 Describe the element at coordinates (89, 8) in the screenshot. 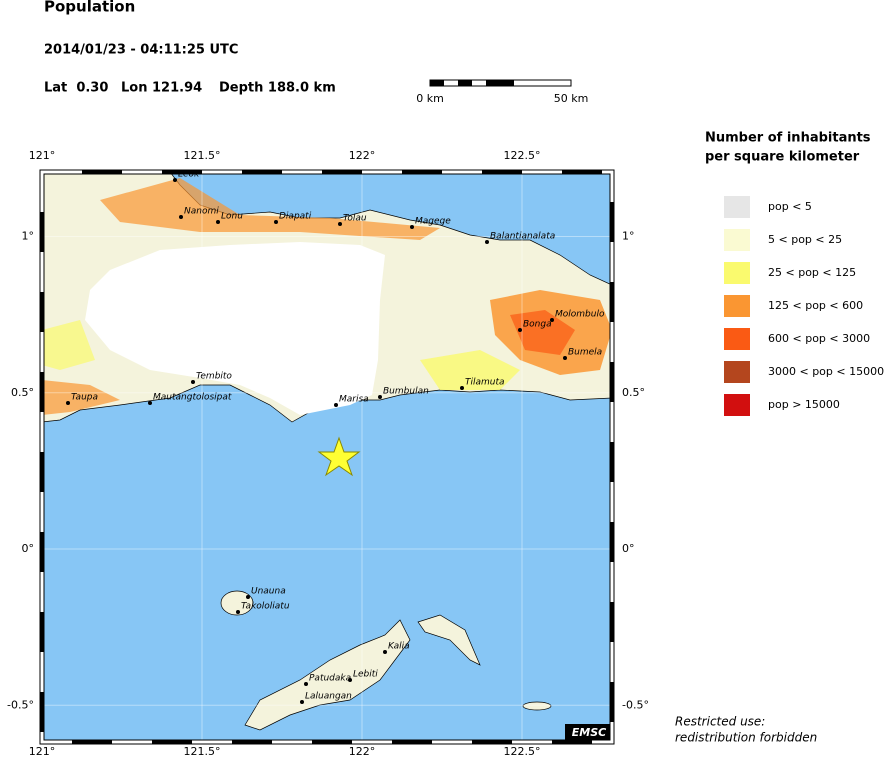

I see `title: Population` at that location.